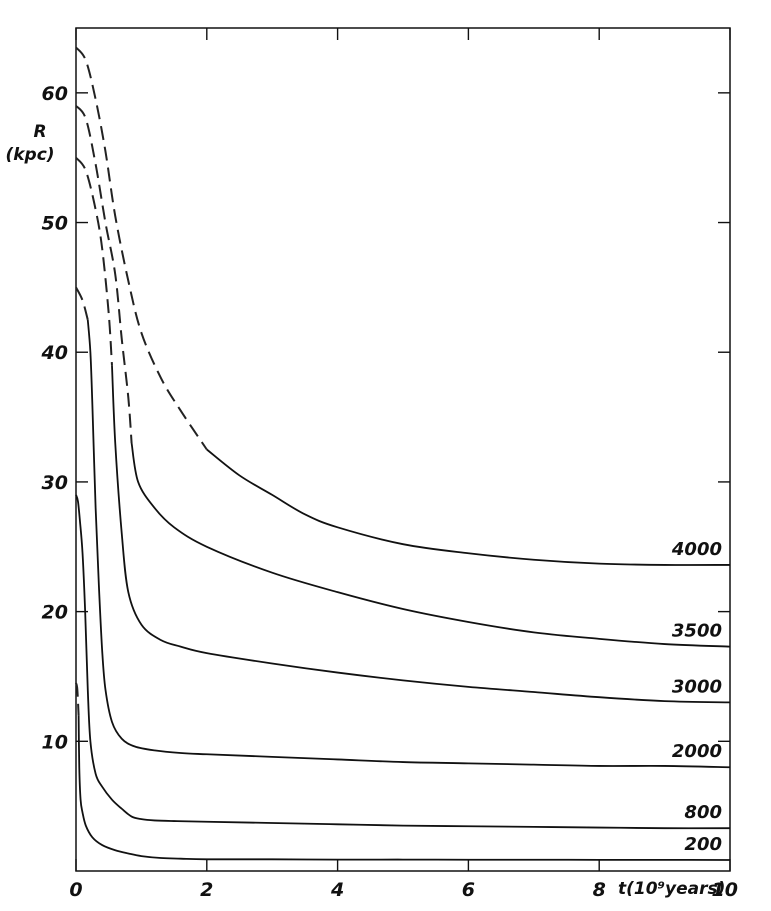  What do you see at coordinates (468, 507) in the screenshot?
I see `series-4000-line` at bounding box center [468, 507].